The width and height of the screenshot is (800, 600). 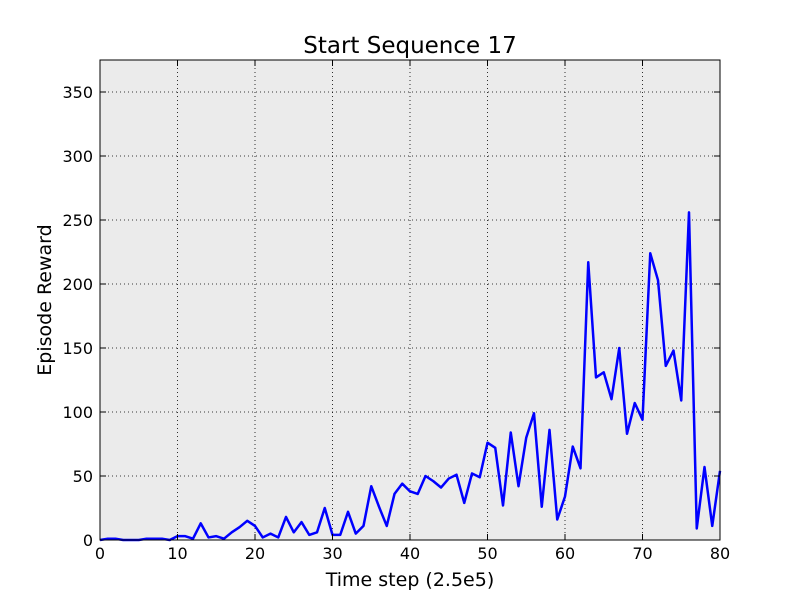 What do you see at coordinates (100, 553) in the screenshot?
I see `x-tick-label: 0` at bounding box center [100, 553].